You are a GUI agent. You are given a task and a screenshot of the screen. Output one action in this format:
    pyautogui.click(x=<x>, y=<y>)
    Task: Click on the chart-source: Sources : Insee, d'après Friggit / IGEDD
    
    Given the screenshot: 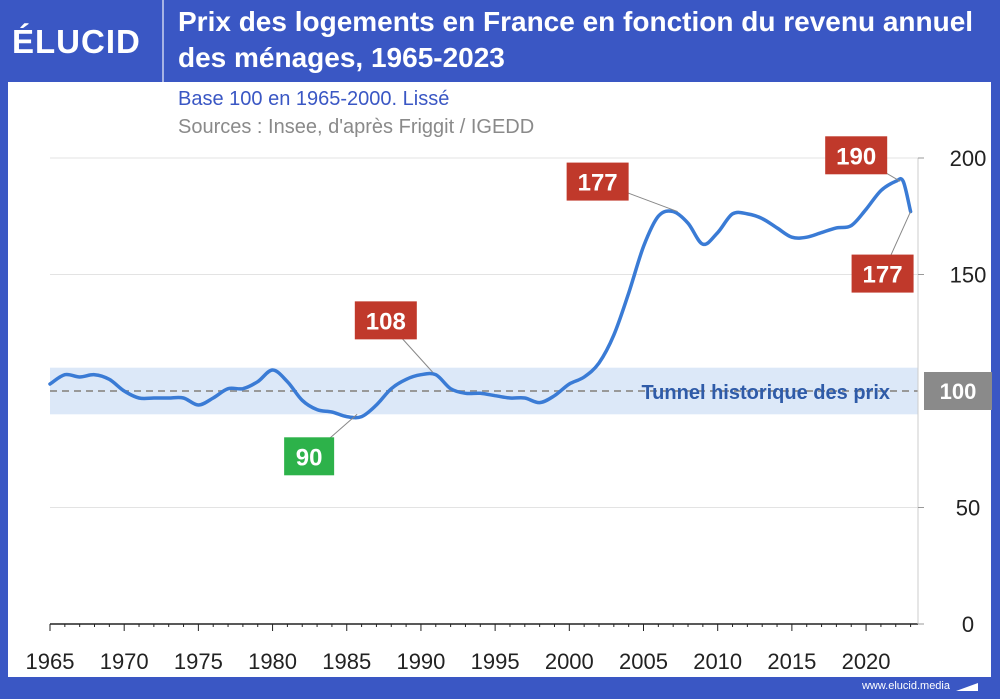 What is the action you would take?
    pyautogui.click(x=356, y=127)
    